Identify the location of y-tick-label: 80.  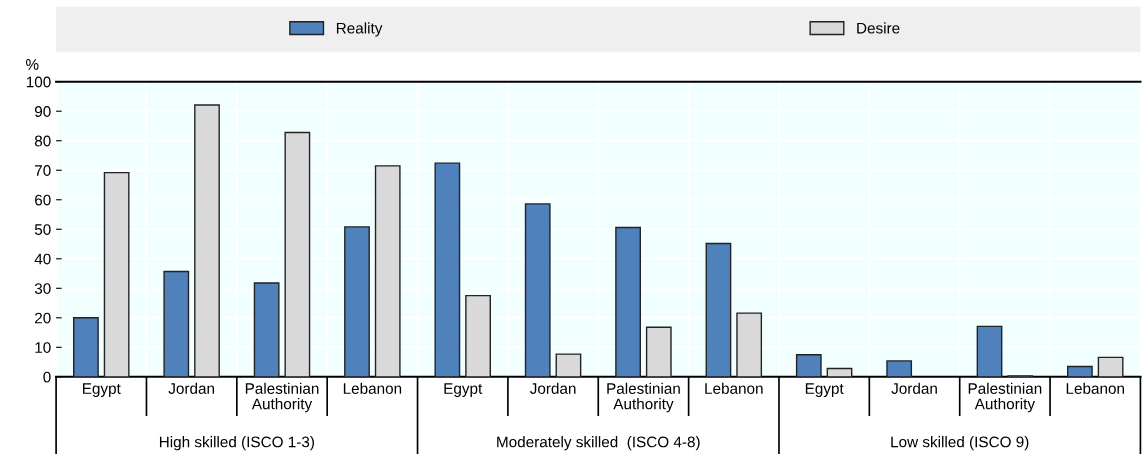
(42, 141).